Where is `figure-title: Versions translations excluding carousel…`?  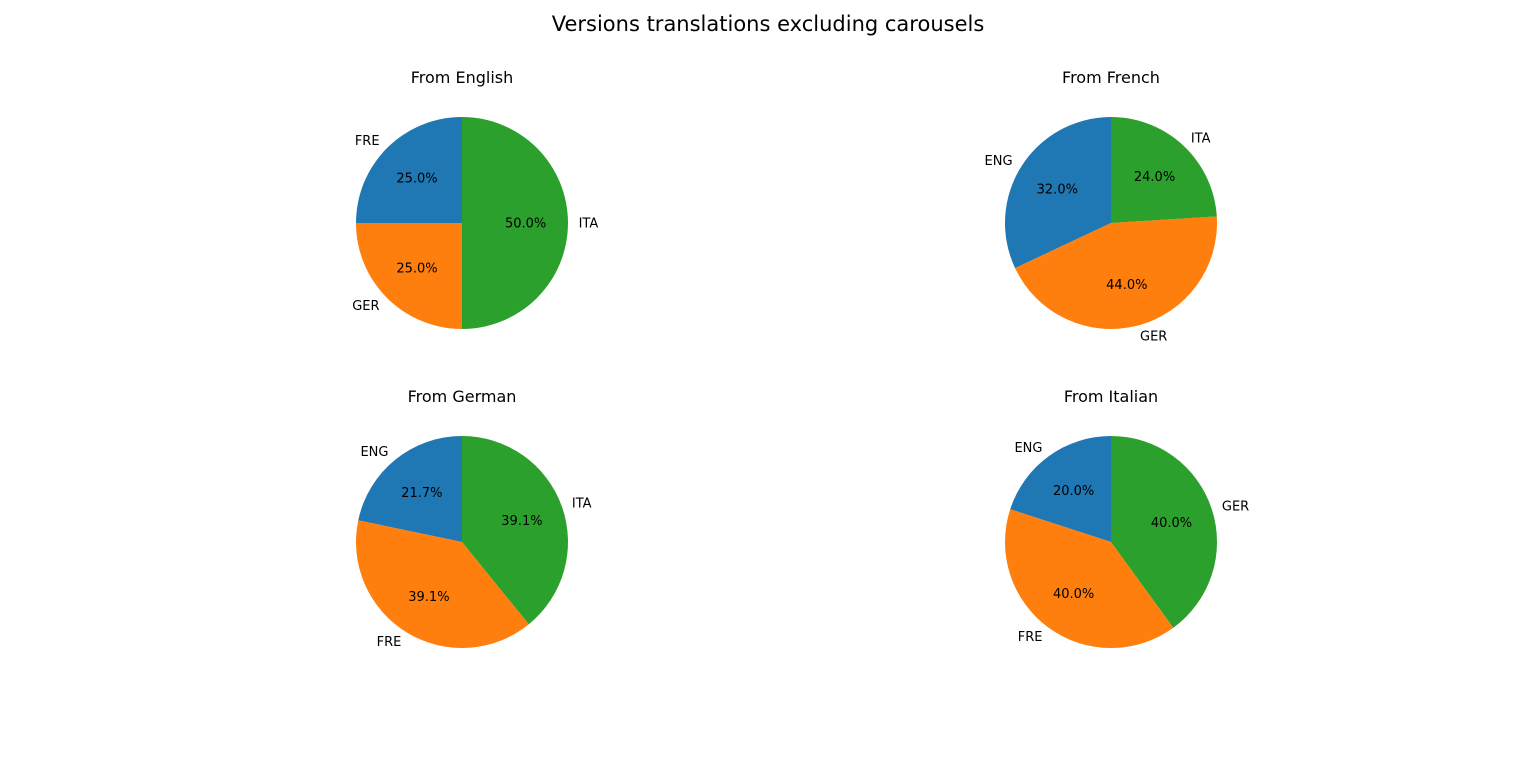
figure-title: Versions translations excluding carousel… is located at coordinates (768, 24).